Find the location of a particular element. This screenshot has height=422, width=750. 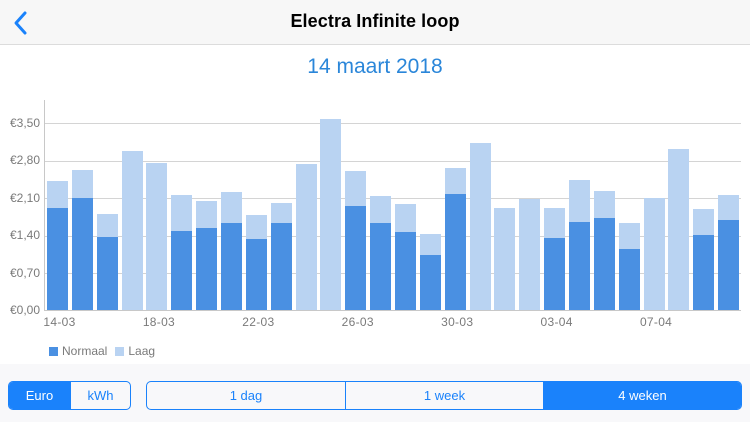

y-tick-label: €2,80 is located at coordinates (24, 160).